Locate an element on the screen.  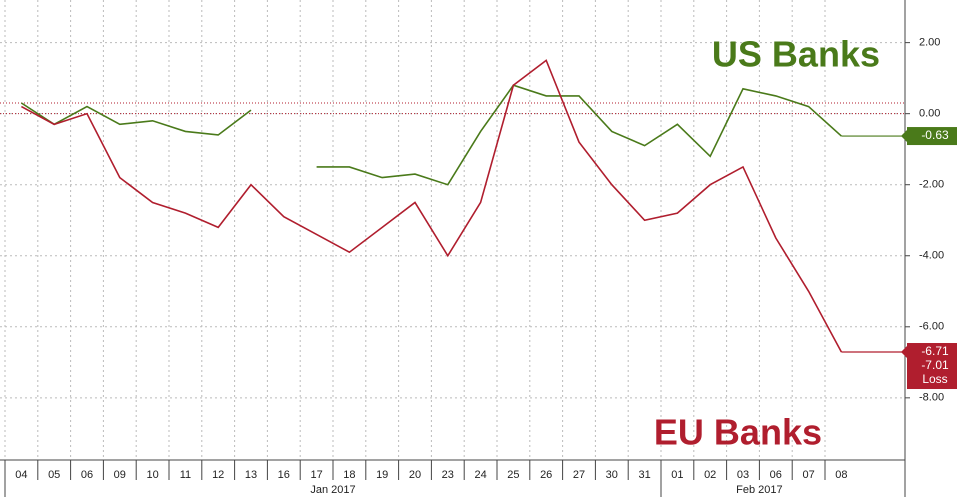
x-tick-label: 10 is located at coordinates (152, 475).